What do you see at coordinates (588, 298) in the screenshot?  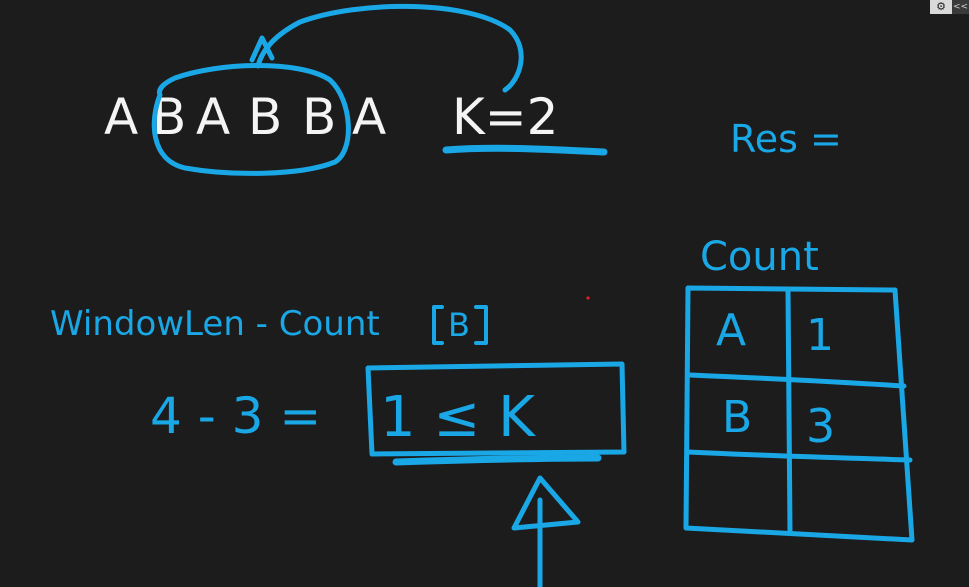 I see `red-dot` at bounding box center [588, 298].